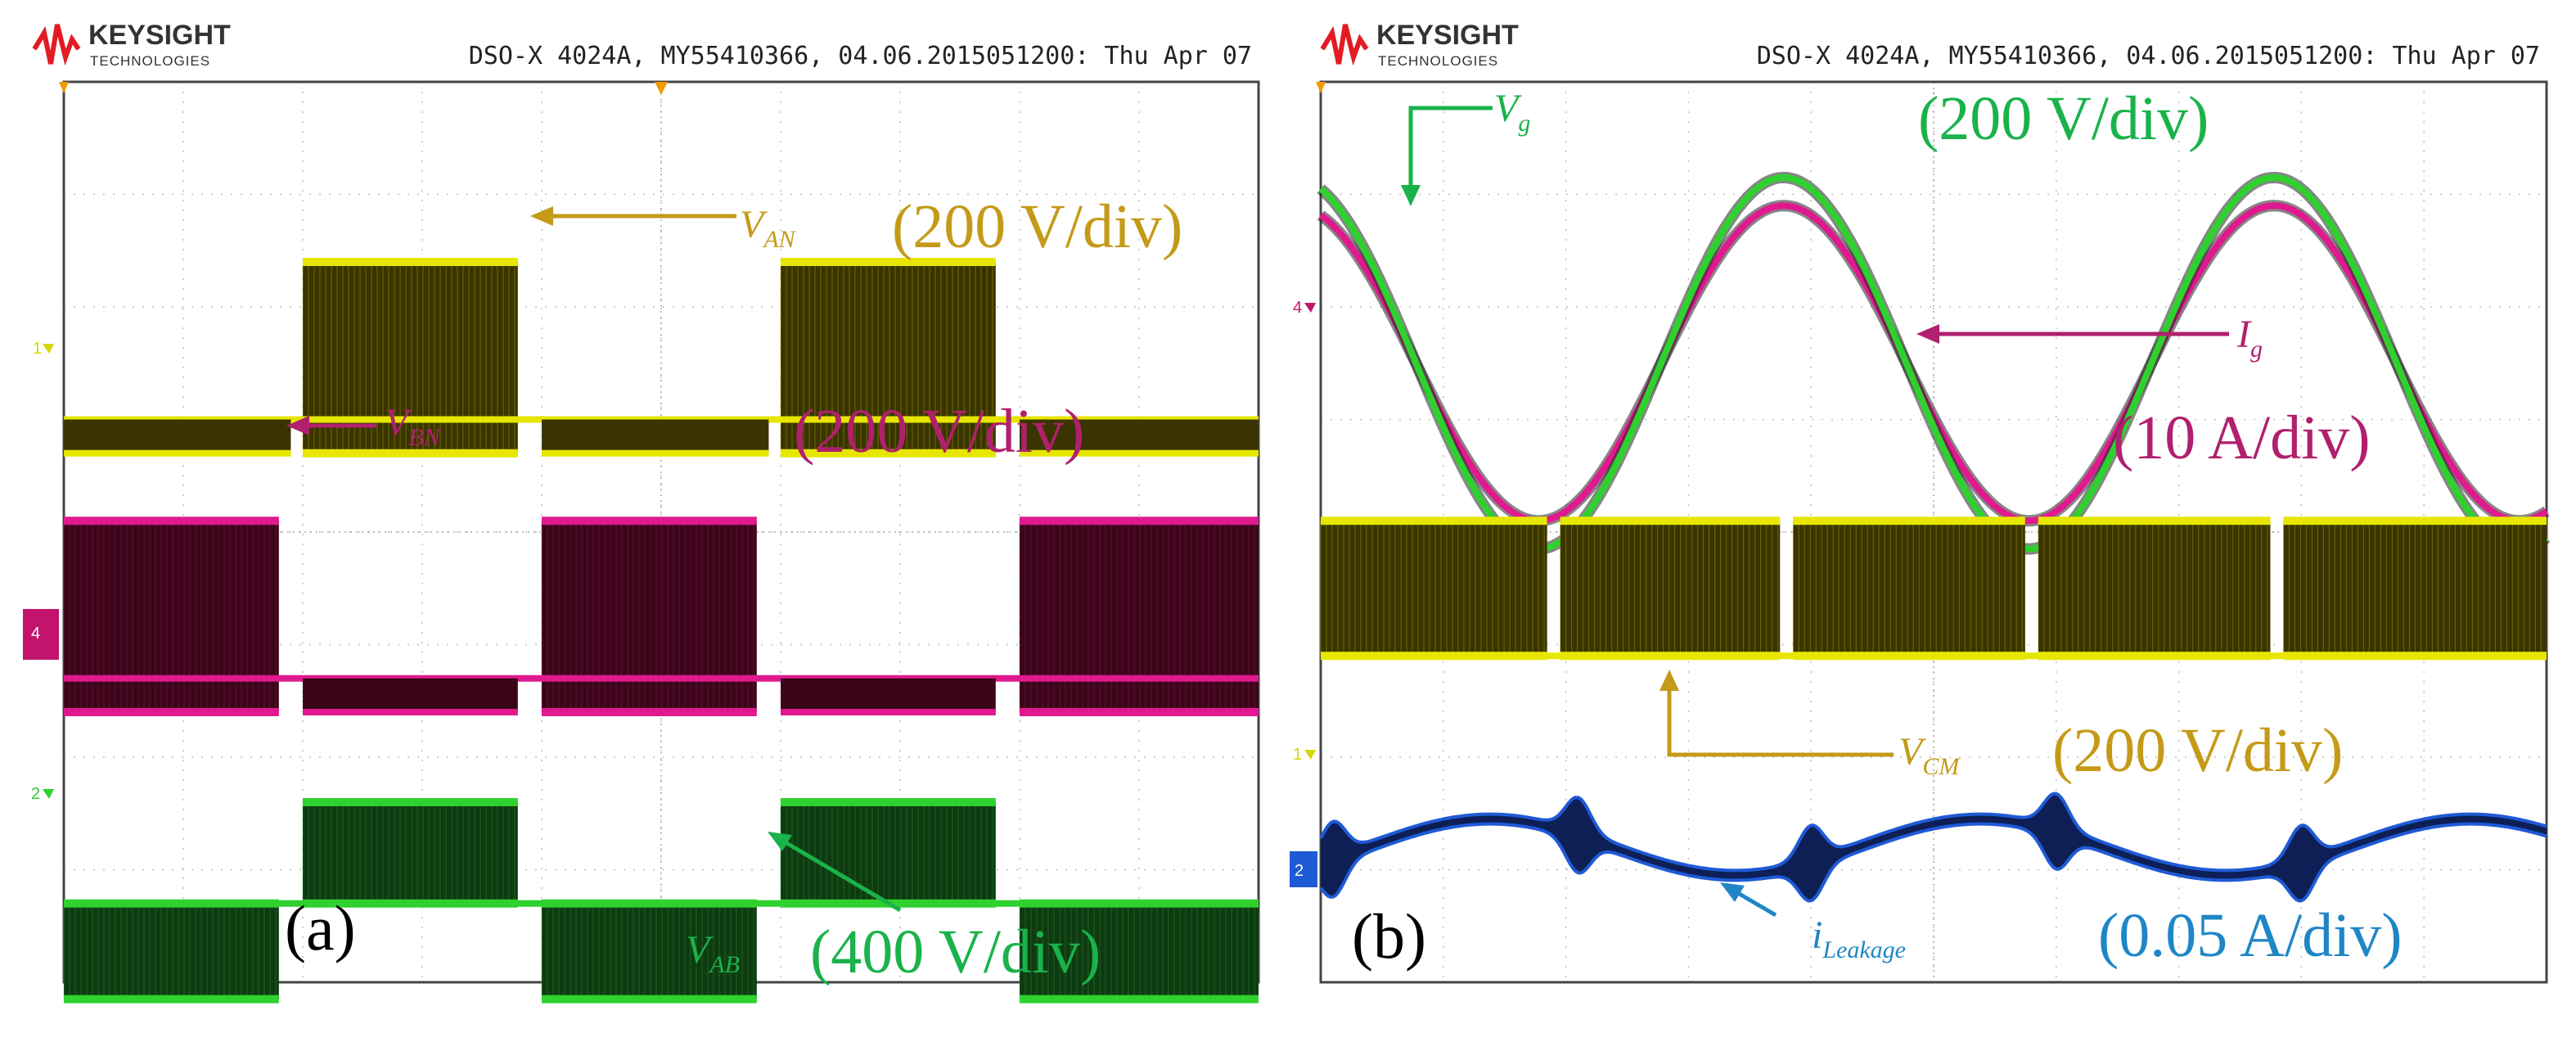 Image resolution: width=2576 pixels, height=1042 pixels. Describe the element at coordinates (1933, 832) in the screenshot. I see `i_leakage-upper` at that location.